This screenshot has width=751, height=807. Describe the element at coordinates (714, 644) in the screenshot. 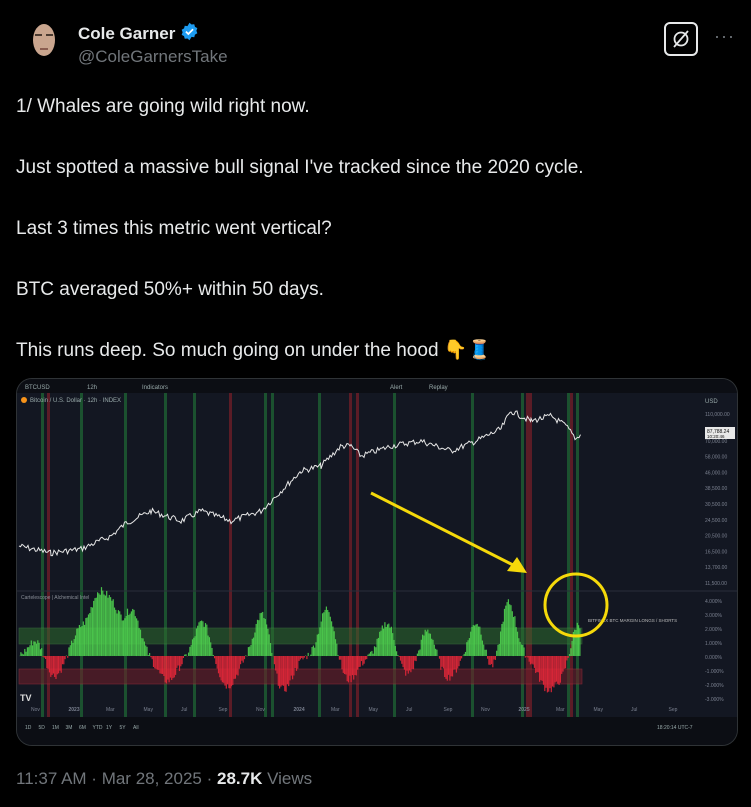

I see `indicator-axis-label: 1.000%` at that location.